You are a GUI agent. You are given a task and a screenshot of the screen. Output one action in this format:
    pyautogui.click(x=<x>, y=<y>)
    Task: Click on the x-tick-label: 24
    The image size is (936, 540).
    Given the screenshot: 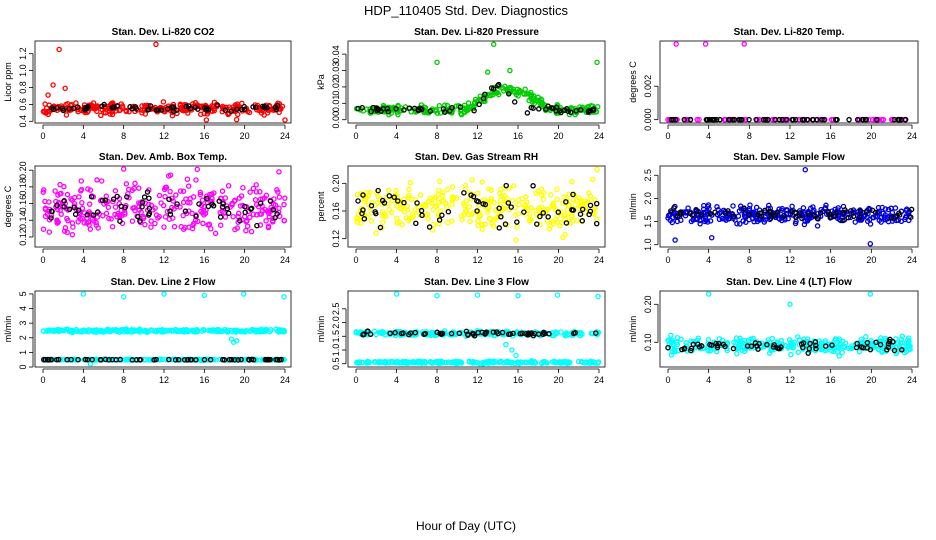 What is the action you would take?
    pyautogui.click(x=912, y=260)
    